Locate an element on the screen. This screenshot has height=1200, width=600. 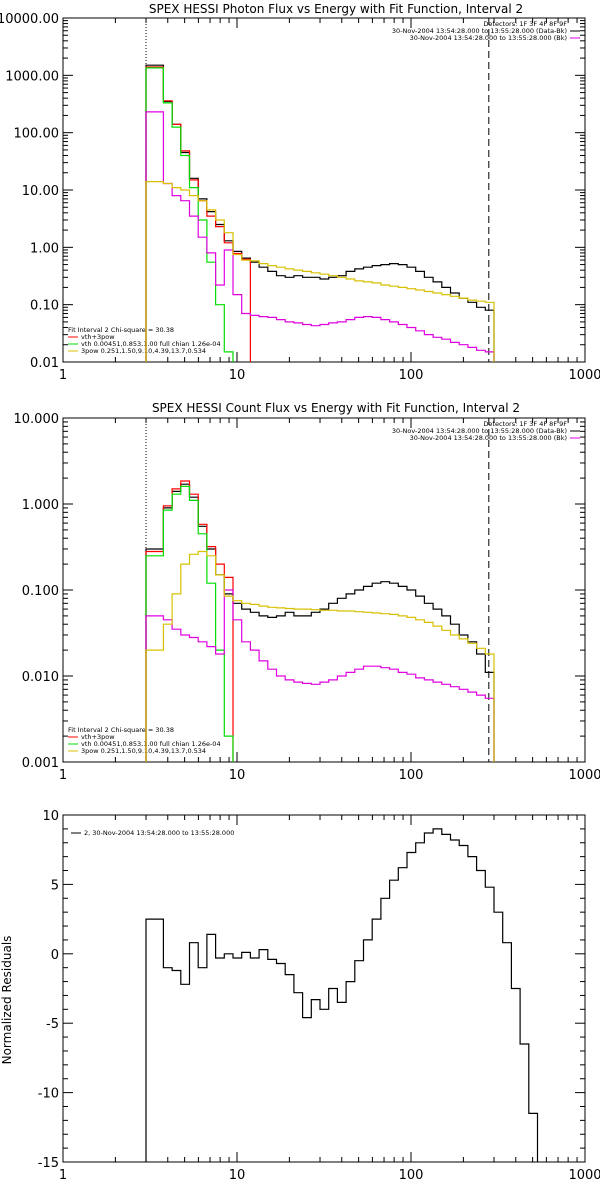
y-tick-label: 10 is located at coordinates (50, 816).